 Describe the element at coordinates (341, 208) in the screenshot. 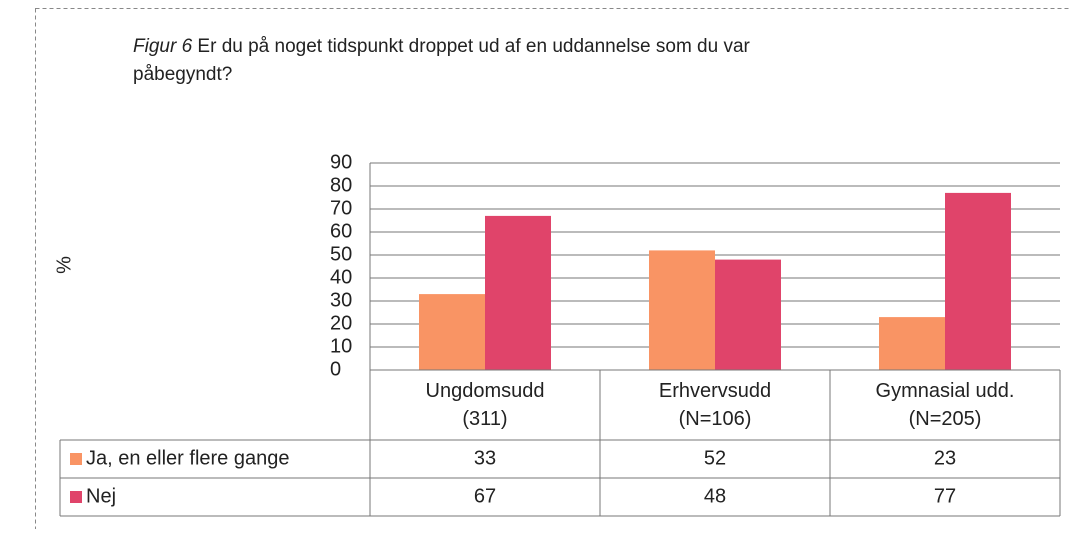

I see `y-tick-label: 70` at that location.